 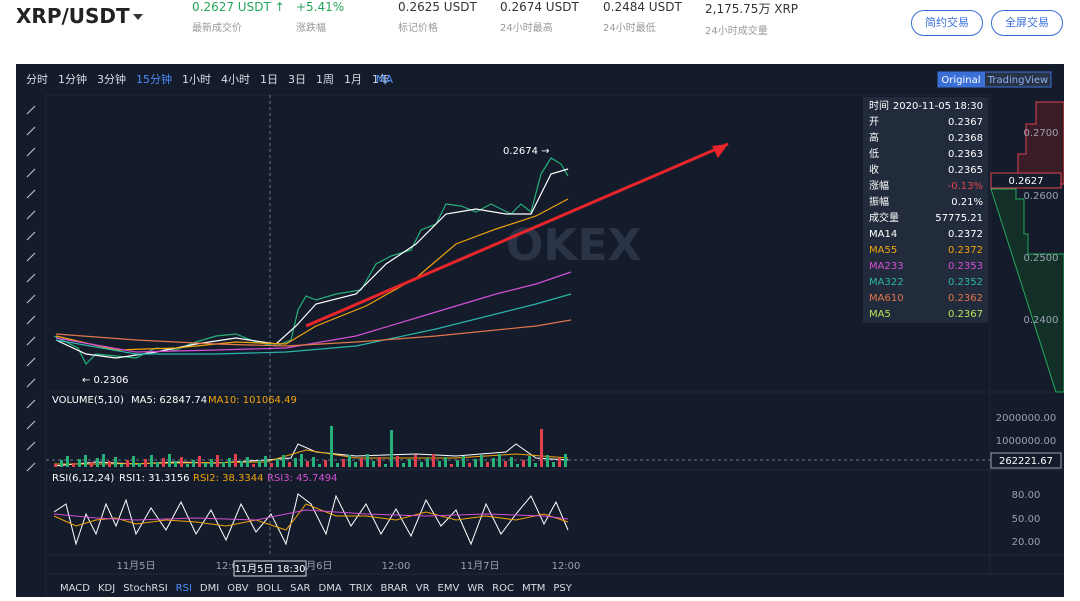 What do you see at coordinates (883, 250) in the screenshot?
I see `info-key: MA55` at bounding box center [883, 250].